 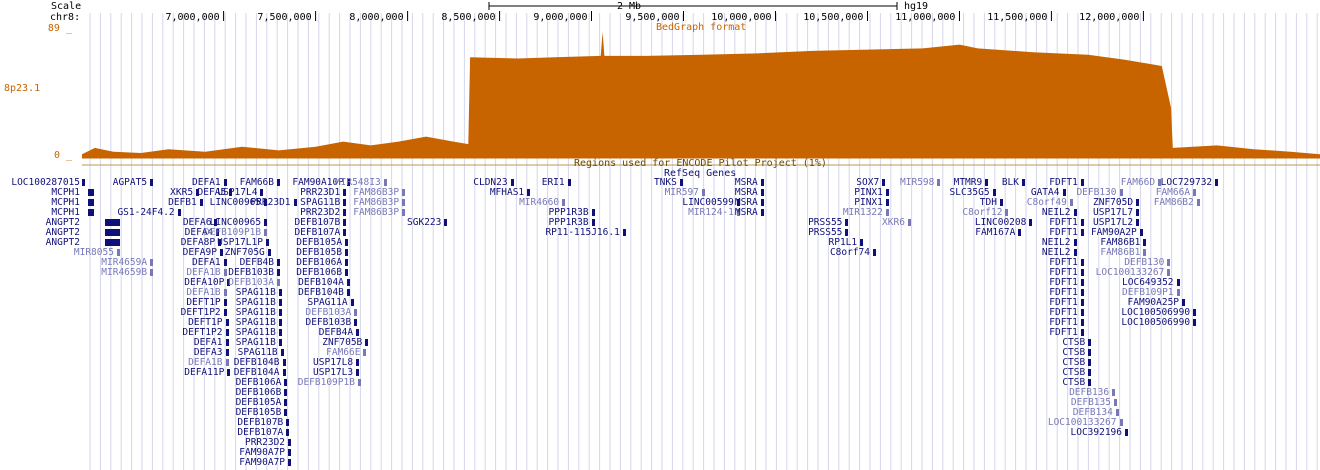 What do you see at coordinates (424, 222) in the screenshot?
I see `gene-label: SGK223` at bounding box center [424, 222].